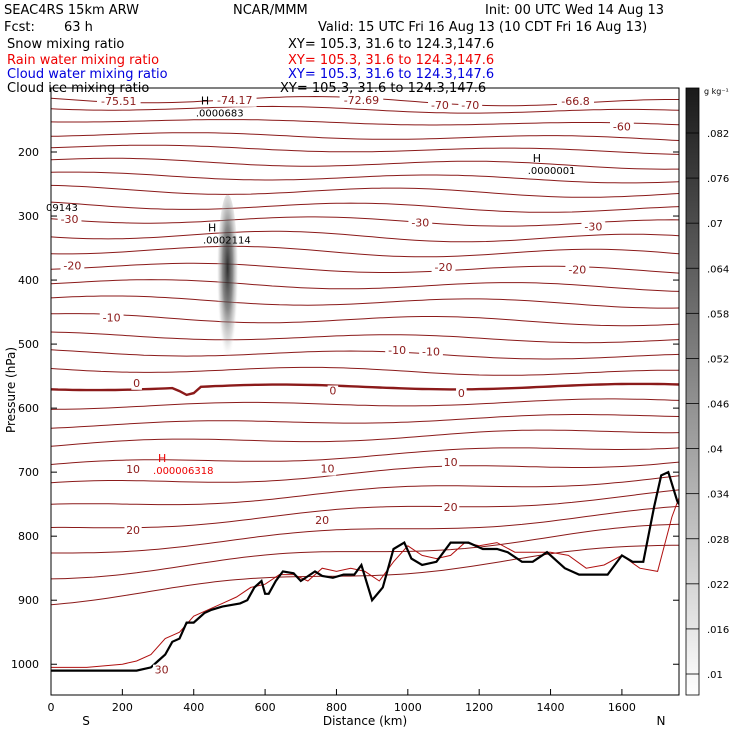  What do you see at coordinates (28, 472) in the screenshot?
I see `y-tick-label: 700` at bounding box center [28, 472].